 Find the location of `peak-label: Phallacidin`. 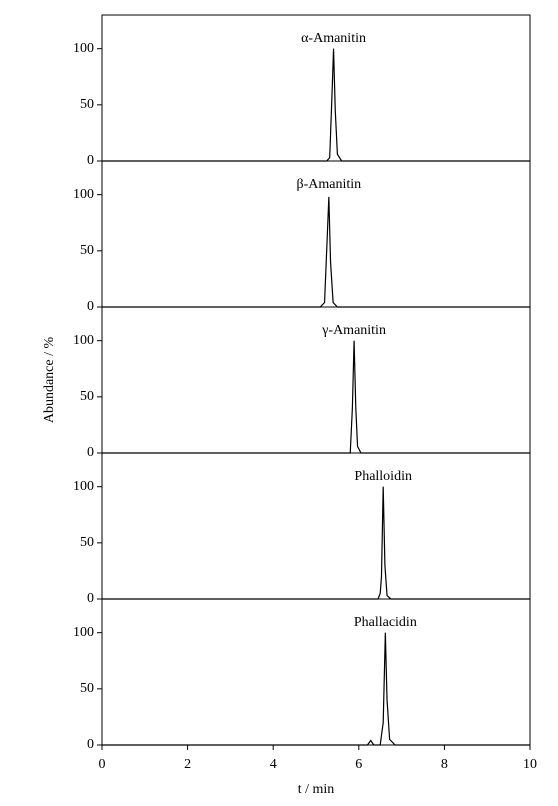

peak-label: Phallacidin is located at coordinates (385, 622).